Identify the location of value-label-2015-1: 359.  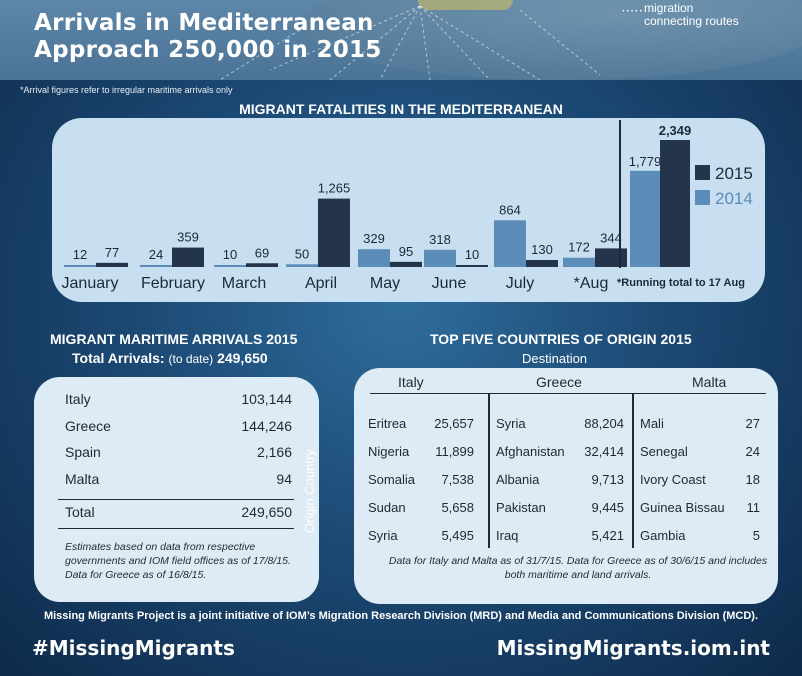
(188, 237).